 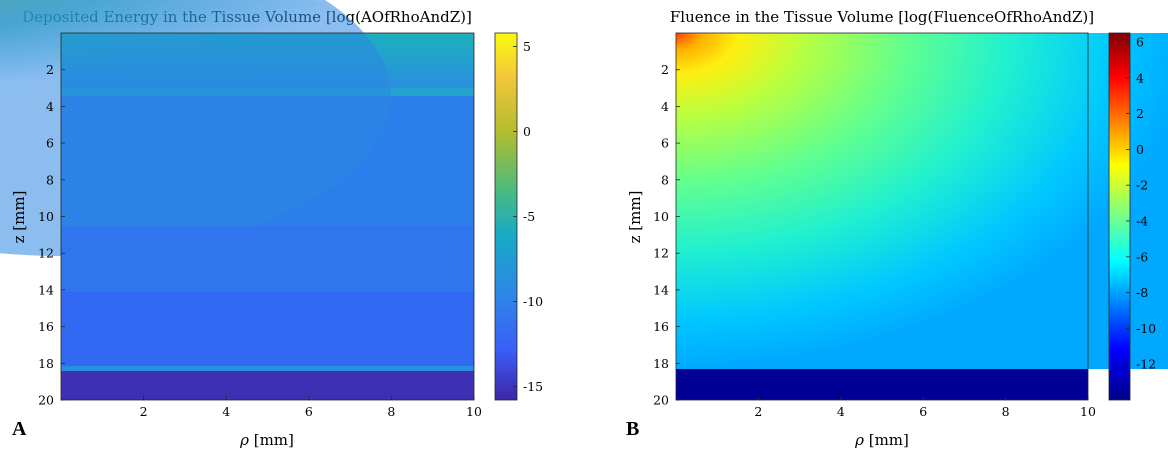 I want to click on colorbar-tick-label: 5, so click(x=527, y=46).